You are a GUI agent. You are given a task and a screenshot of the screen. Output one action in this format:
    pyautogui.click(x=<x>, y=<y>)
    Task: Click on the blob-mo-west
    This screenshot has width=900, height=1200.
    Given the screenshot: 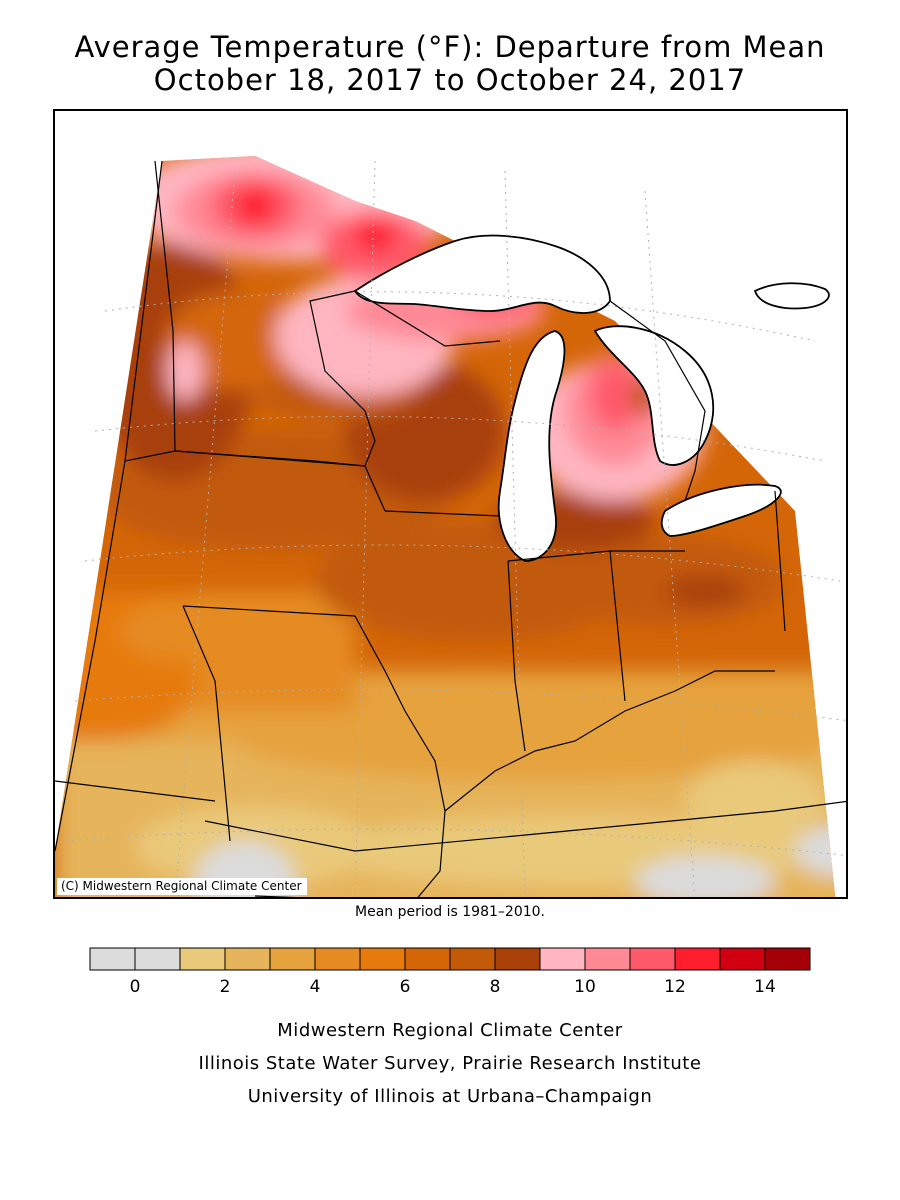 What is the action you would take?
    pyautogui.click(x=180, y=631)
    